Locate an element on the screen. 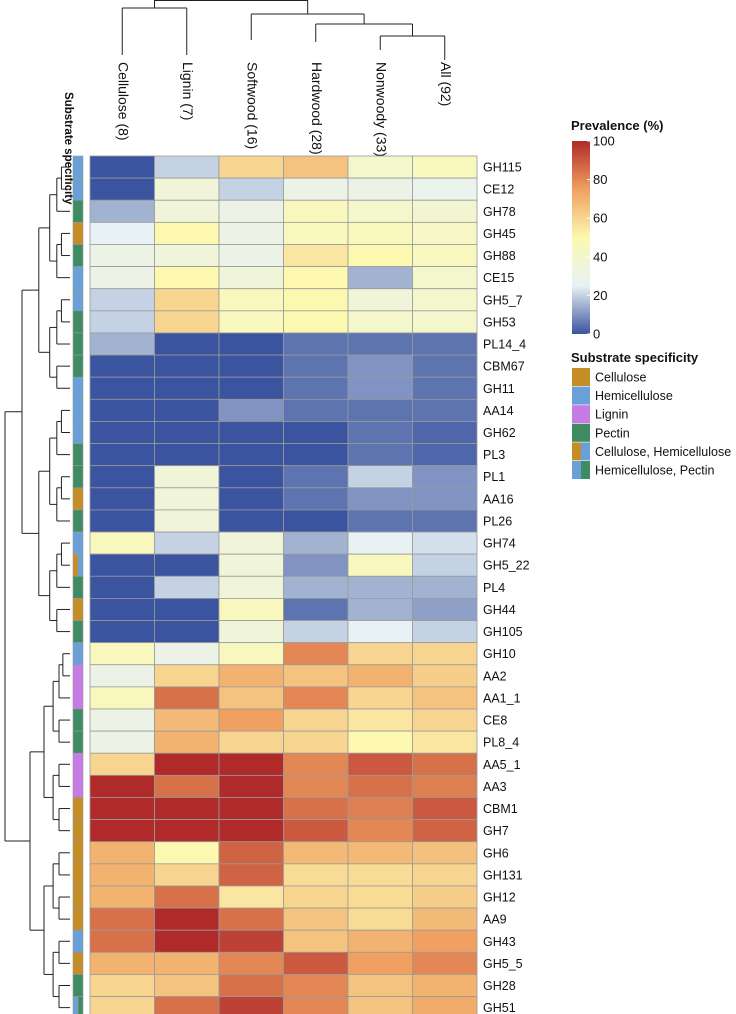 The height and width of the screenshot is (1014, 736). colorbar-tick-label: 0 is located at coordinates (596, 334).